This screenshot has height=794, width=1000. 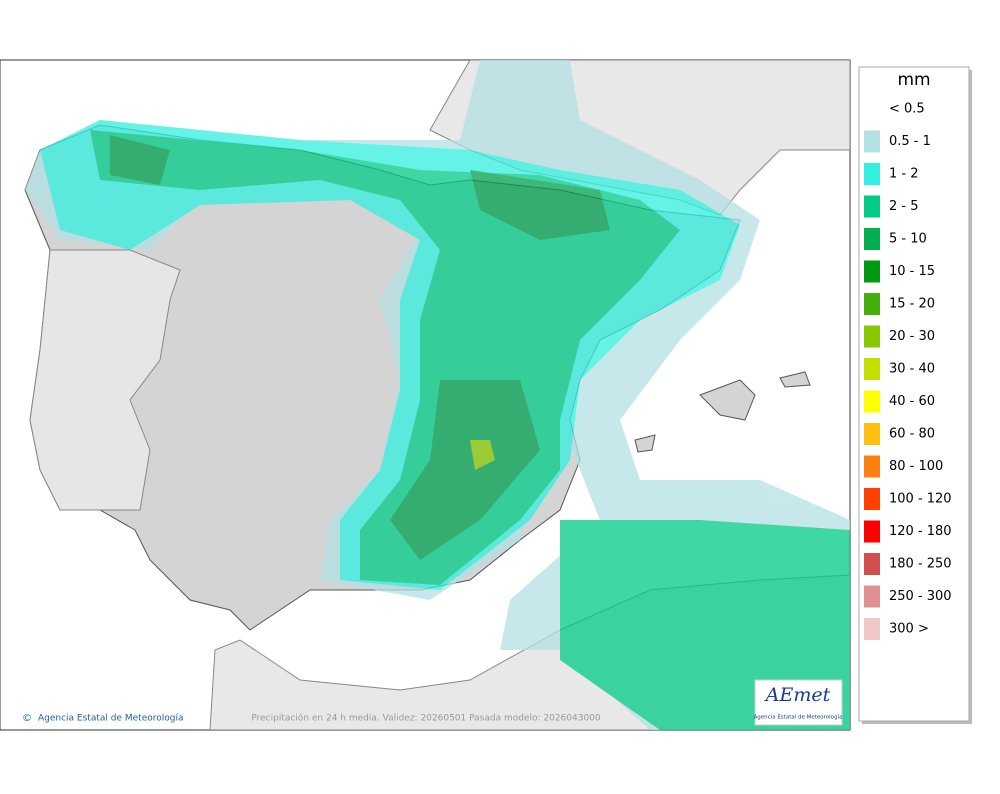 What do you see at coordinates (920, 596) in the screenshot?
I see `legend-label: 250 - 300` at bounding box center [920, 596].